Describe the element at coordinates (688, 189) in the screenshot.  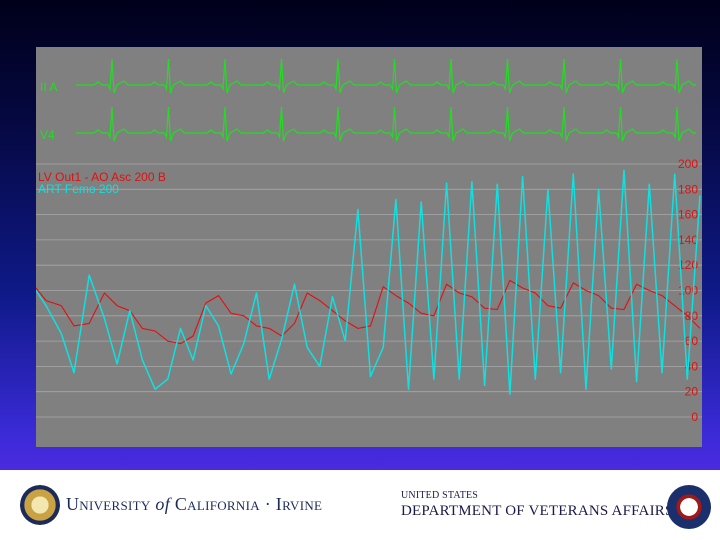
I see `y-tick-label: 180` at that location.